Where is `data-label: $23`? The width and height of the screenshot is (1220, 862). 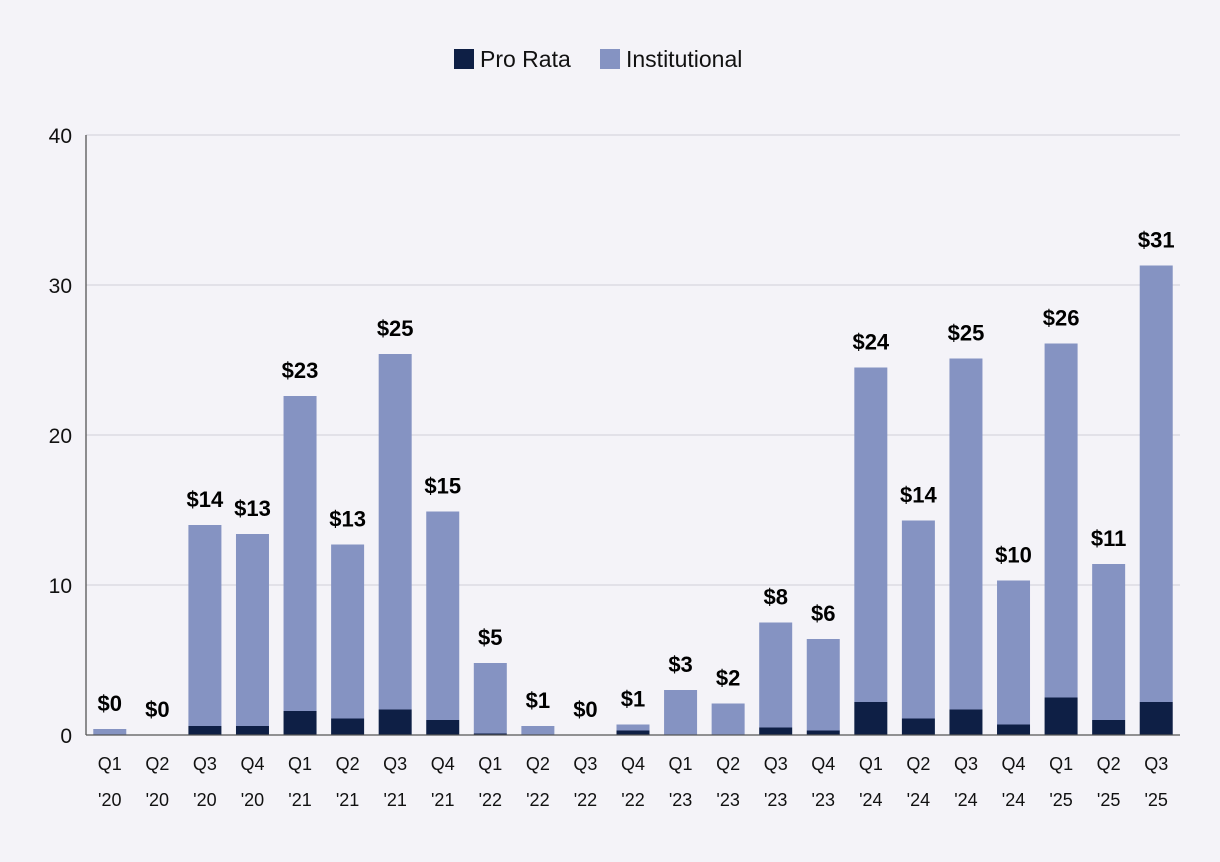
data-label: $23 is located at coordinates (300, 370).